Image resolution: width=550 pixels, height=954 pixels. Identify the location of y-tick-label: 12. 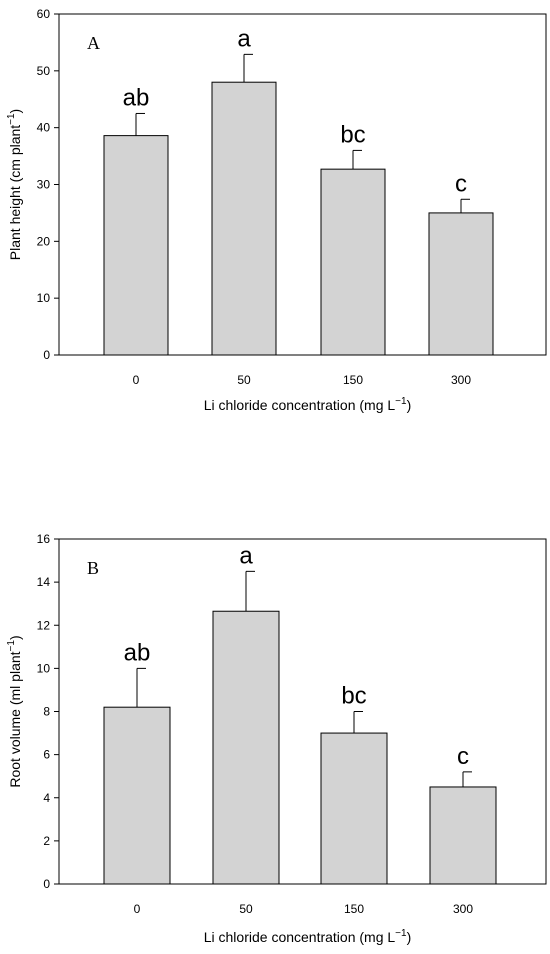
(44, 625).